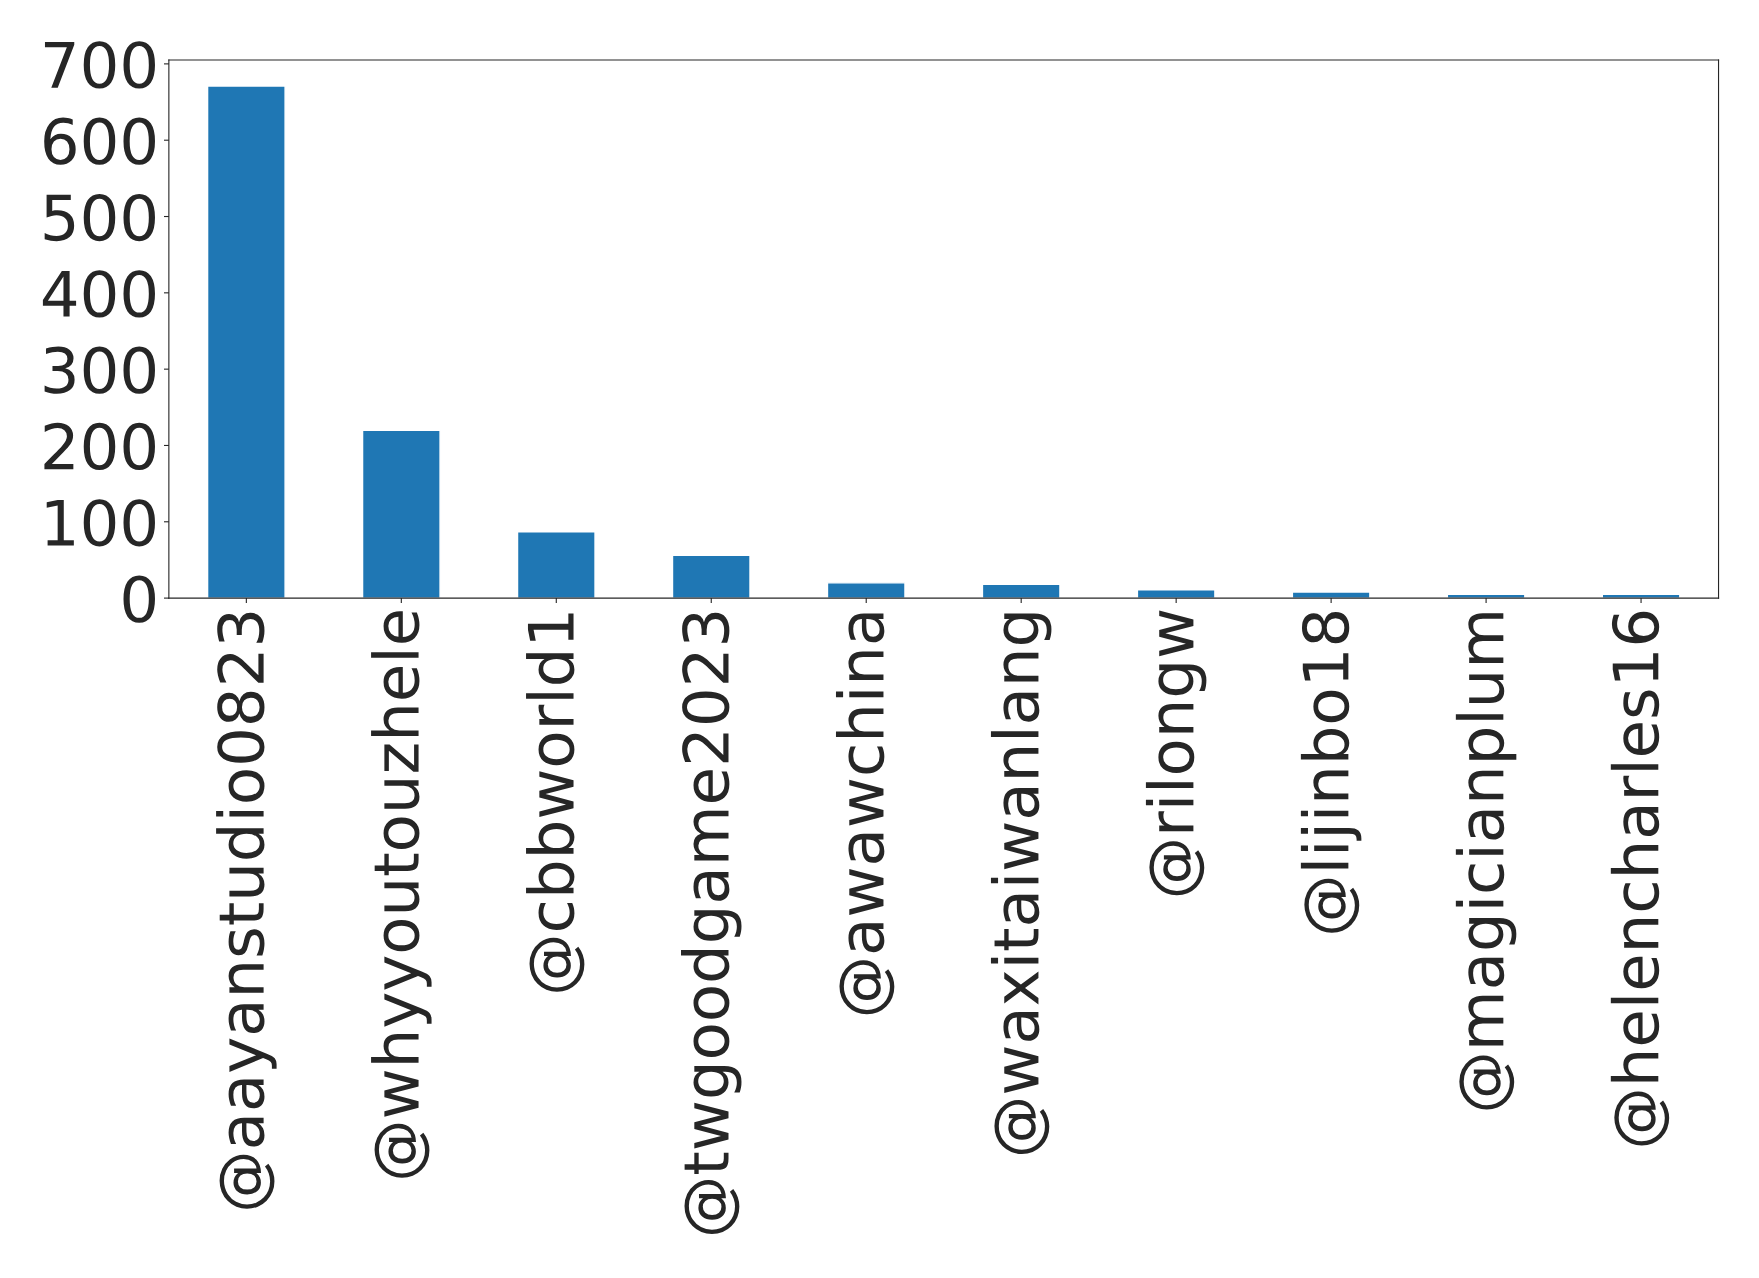 Image resolution: width=1759 pixels, height=1278 pixels. Describe the element at coordinates (1486, 861) in the screenshot. I see `x-tick-label: @magicianplum` at that location.